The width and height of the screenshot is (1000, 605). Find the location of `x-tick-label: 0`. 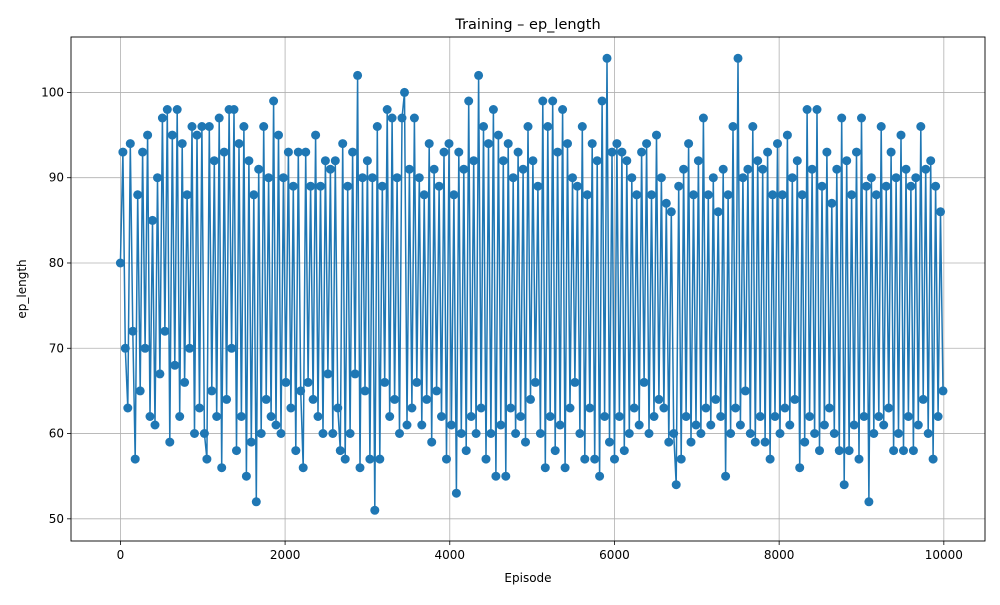

x-tick-label: 0 is located at coordinates (121, 555).